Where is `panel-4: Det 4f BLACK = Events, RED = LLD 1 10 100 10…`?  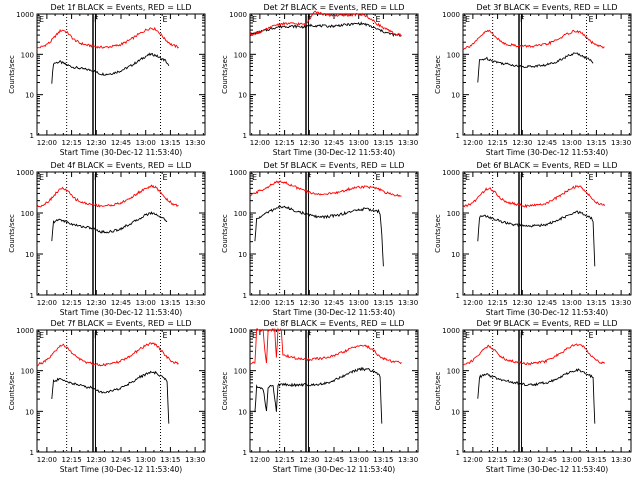
panel-4: Det 4f BLACK = Events, RED = LLD 1 10 100 10… is located at coordinates (107, 239).